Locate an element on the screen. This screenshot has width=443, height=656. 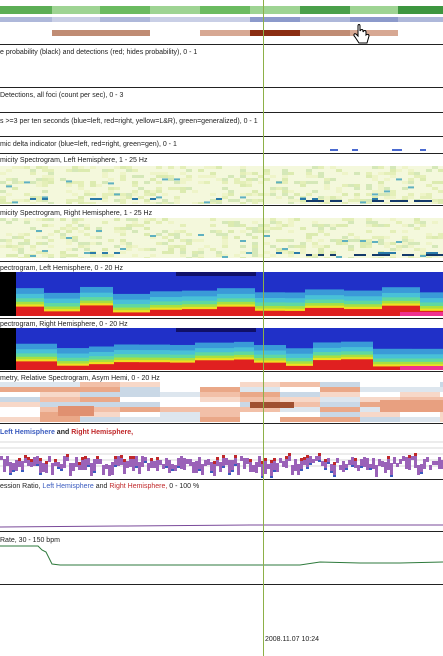
label-prefix: ession Ratio, is located at coordinates (21, 486).